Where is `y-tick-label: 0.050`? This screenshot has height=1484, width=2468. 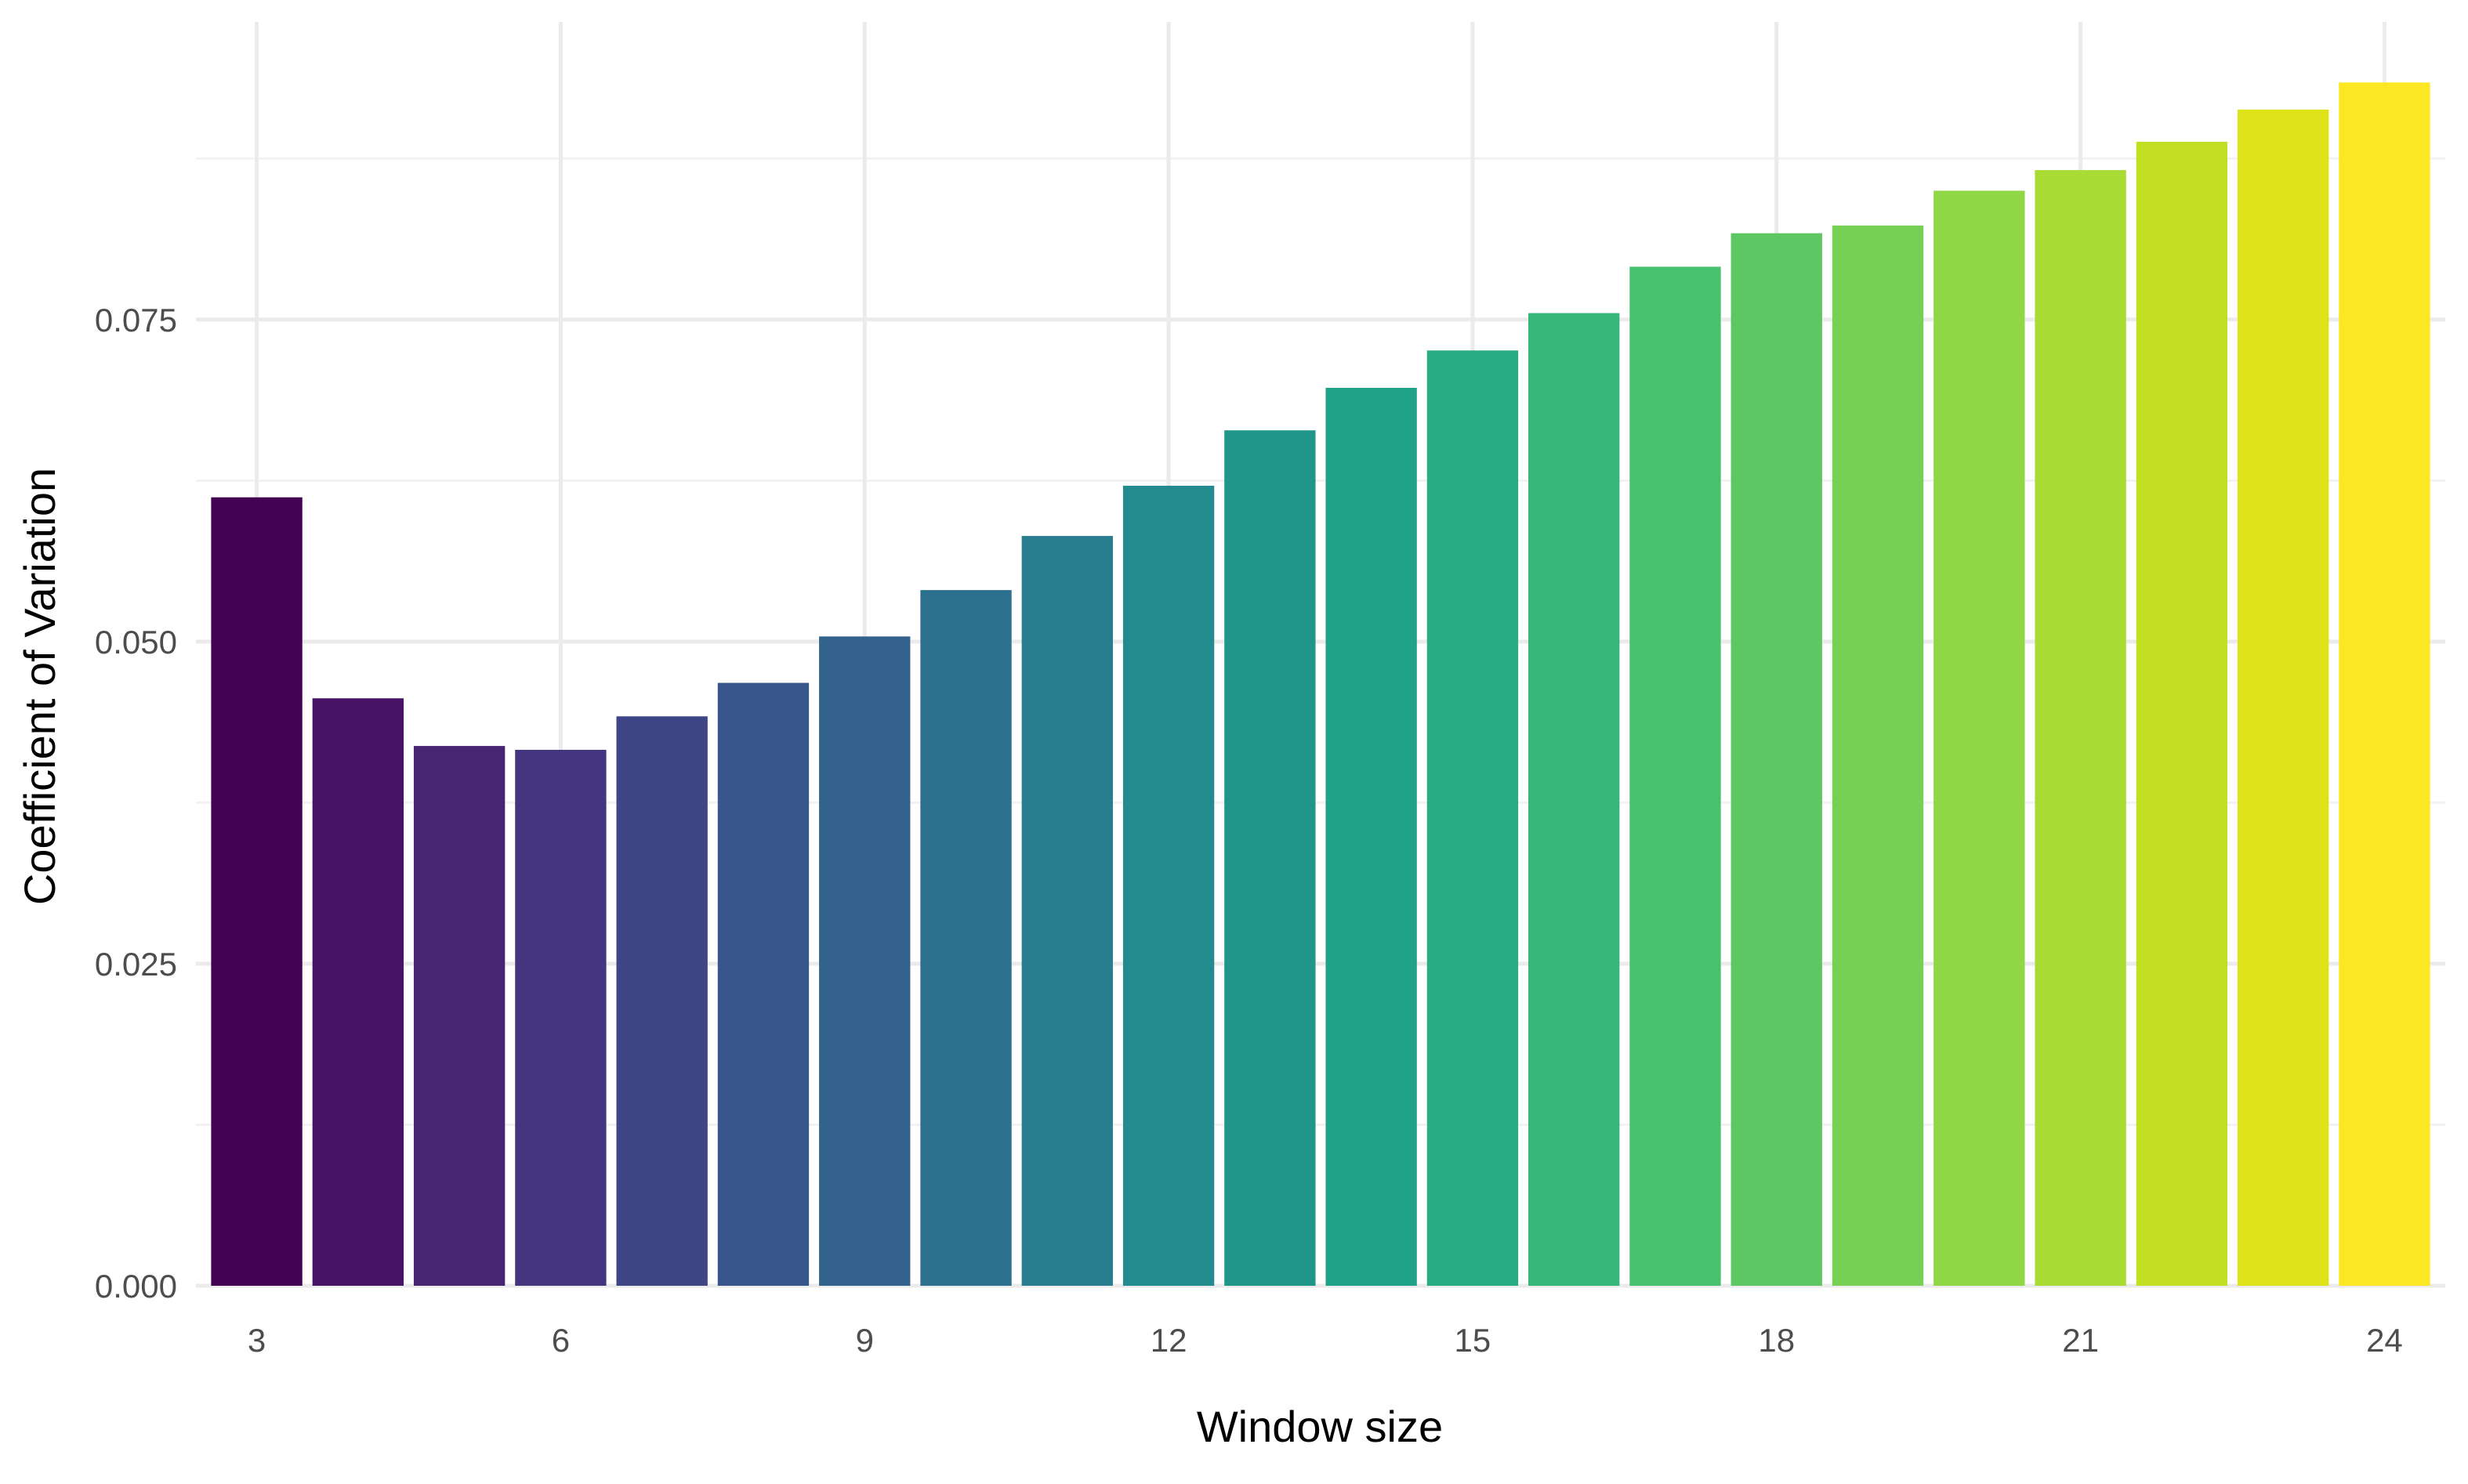 y-tick-label: 0.050 is located at coordinates (136, 642).